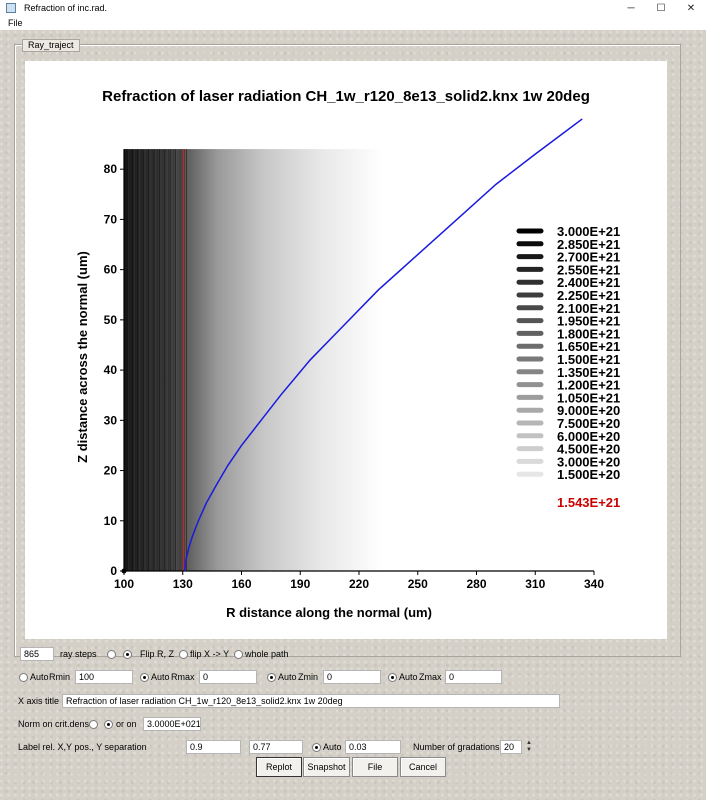  I want to click on separation-input: 0.03, so click(373, 747).